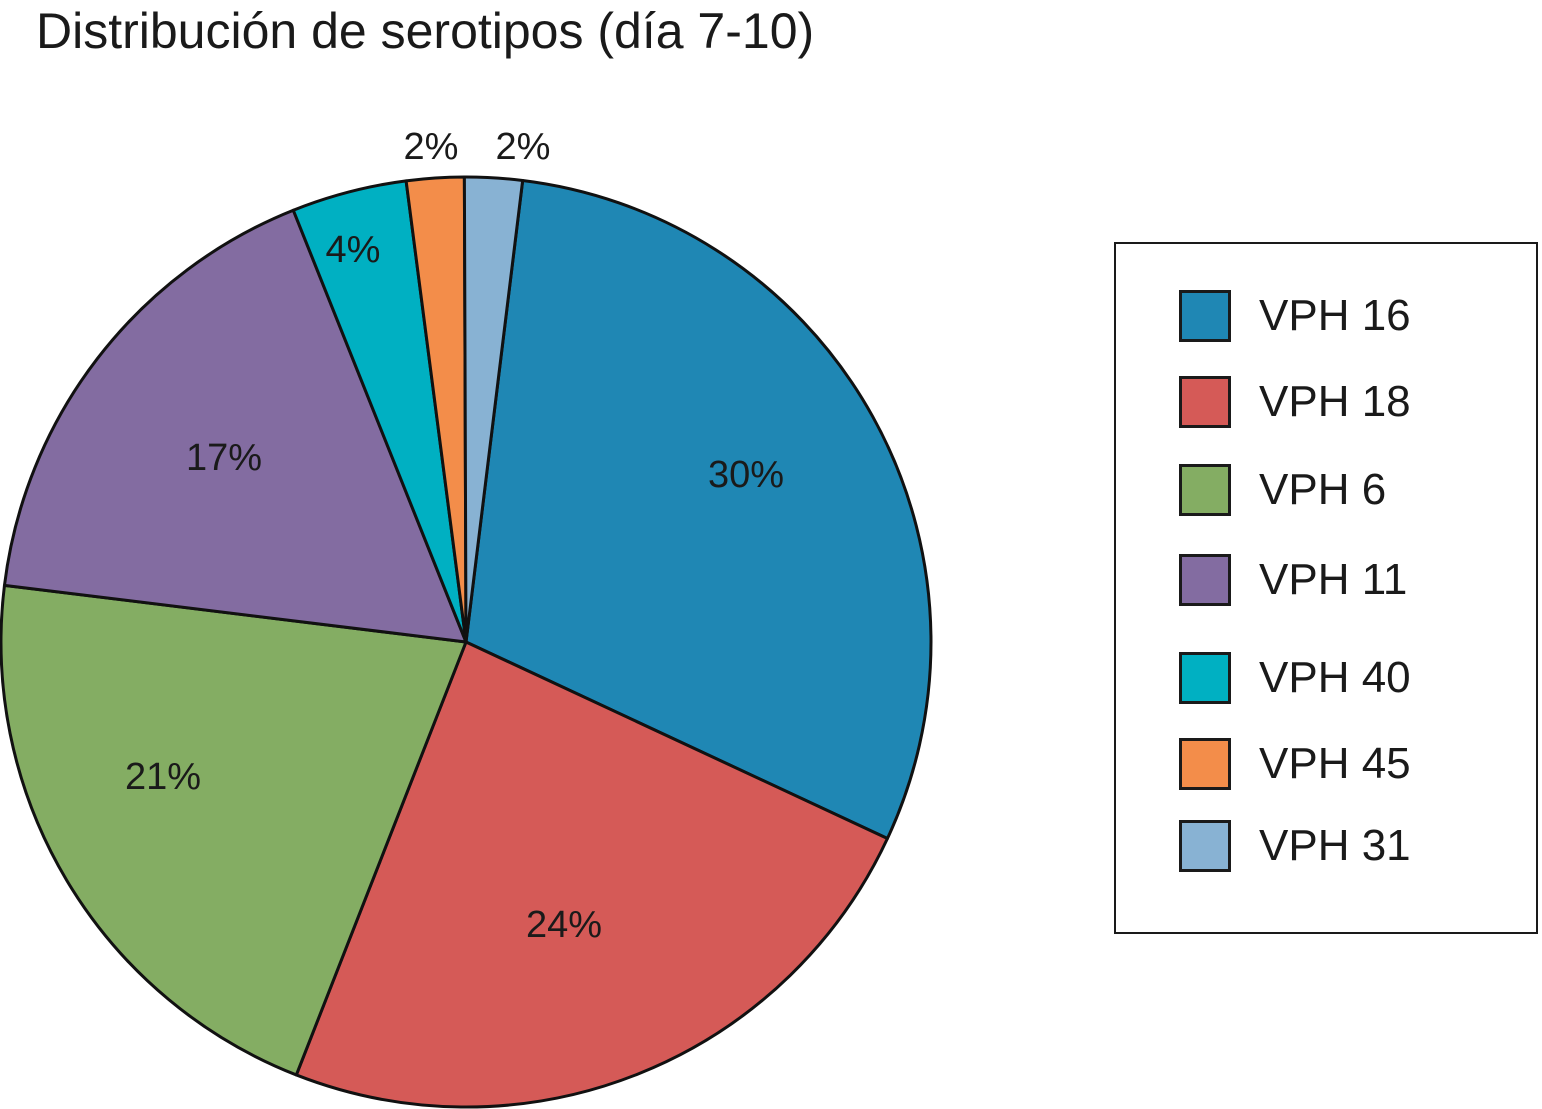 This screenshot has height=1109, width=1542. I want to click on slice-label-vph-40: 4%, so click(353, 250).